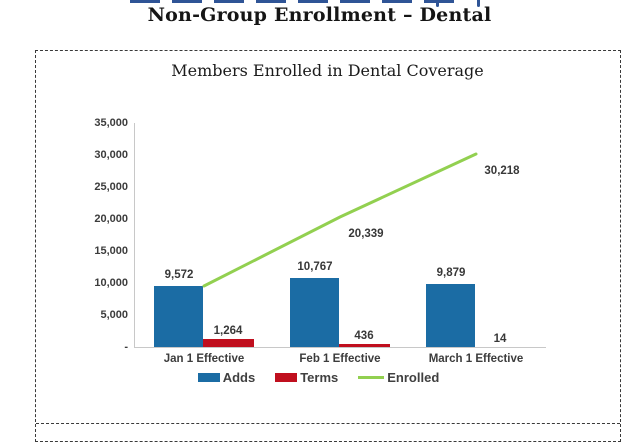 The image size is (639, 442). What do you see at coordinates (340, 347) in the screenshot?
I see `x-axis-line` at bounding box center [340, 347].